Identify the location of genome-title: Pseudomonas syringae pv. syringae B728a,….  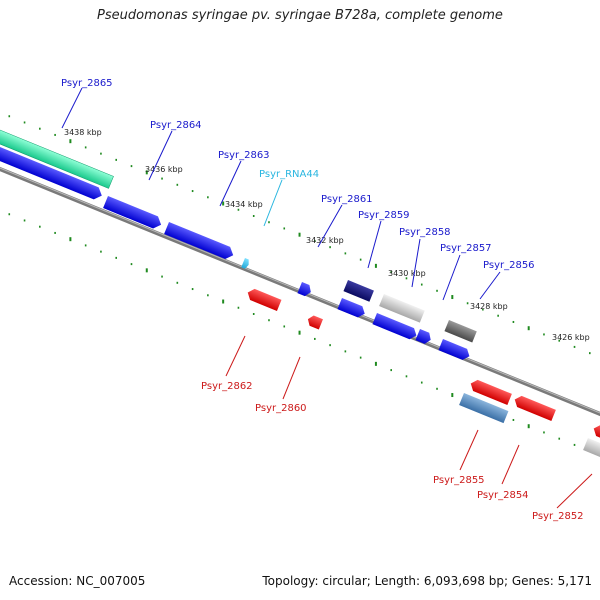
(300, 15).